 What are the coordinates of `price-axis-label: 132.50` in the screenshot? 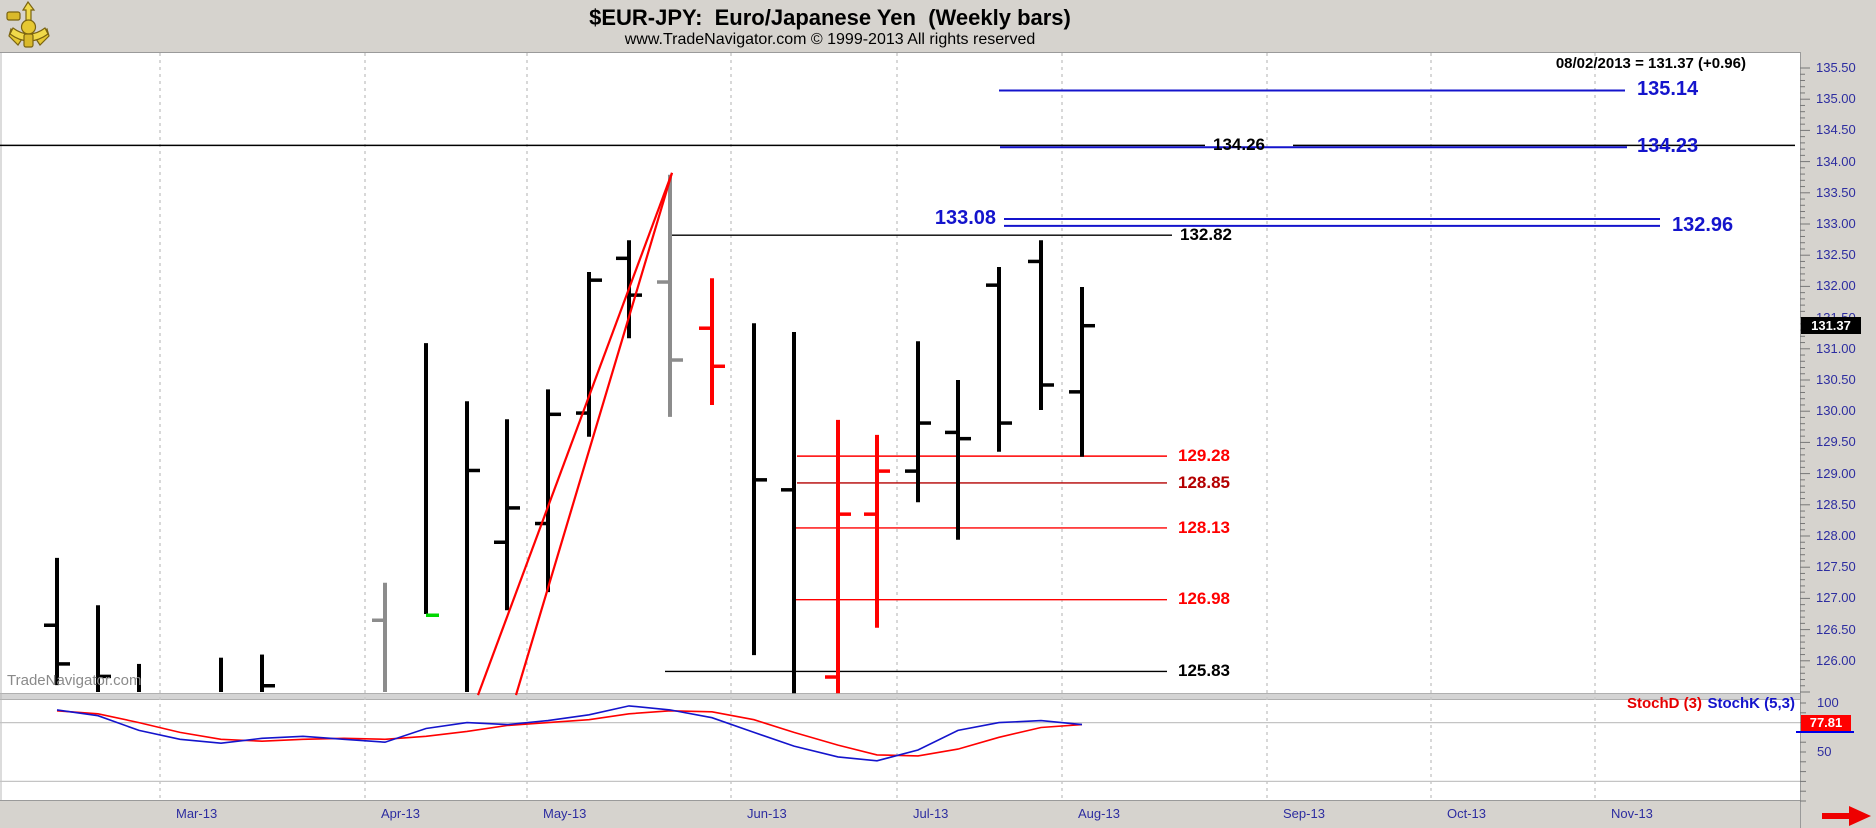 It's located at (1836, 255).